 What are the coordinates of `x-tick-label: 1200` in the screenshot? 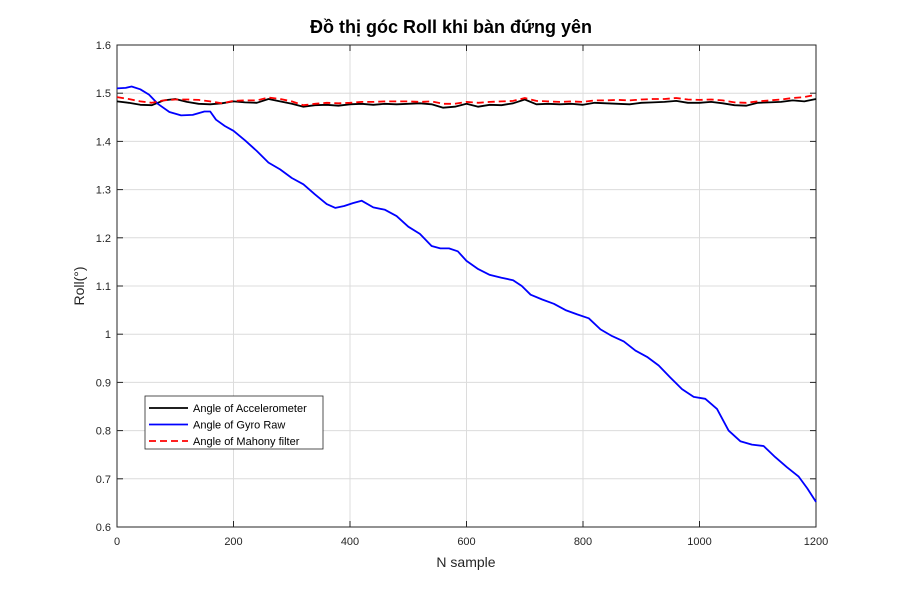 It's located at (816, 542).